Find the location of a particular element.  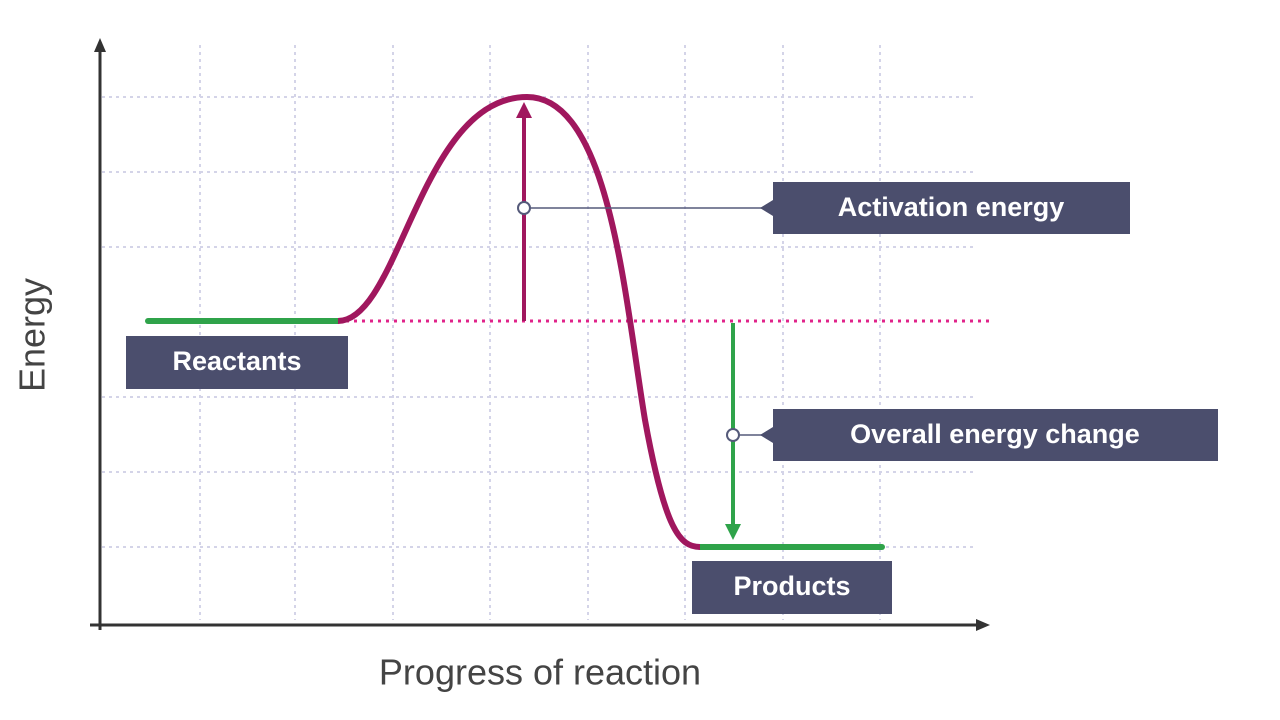

overall-arrow is located at coordinates (750, 431).